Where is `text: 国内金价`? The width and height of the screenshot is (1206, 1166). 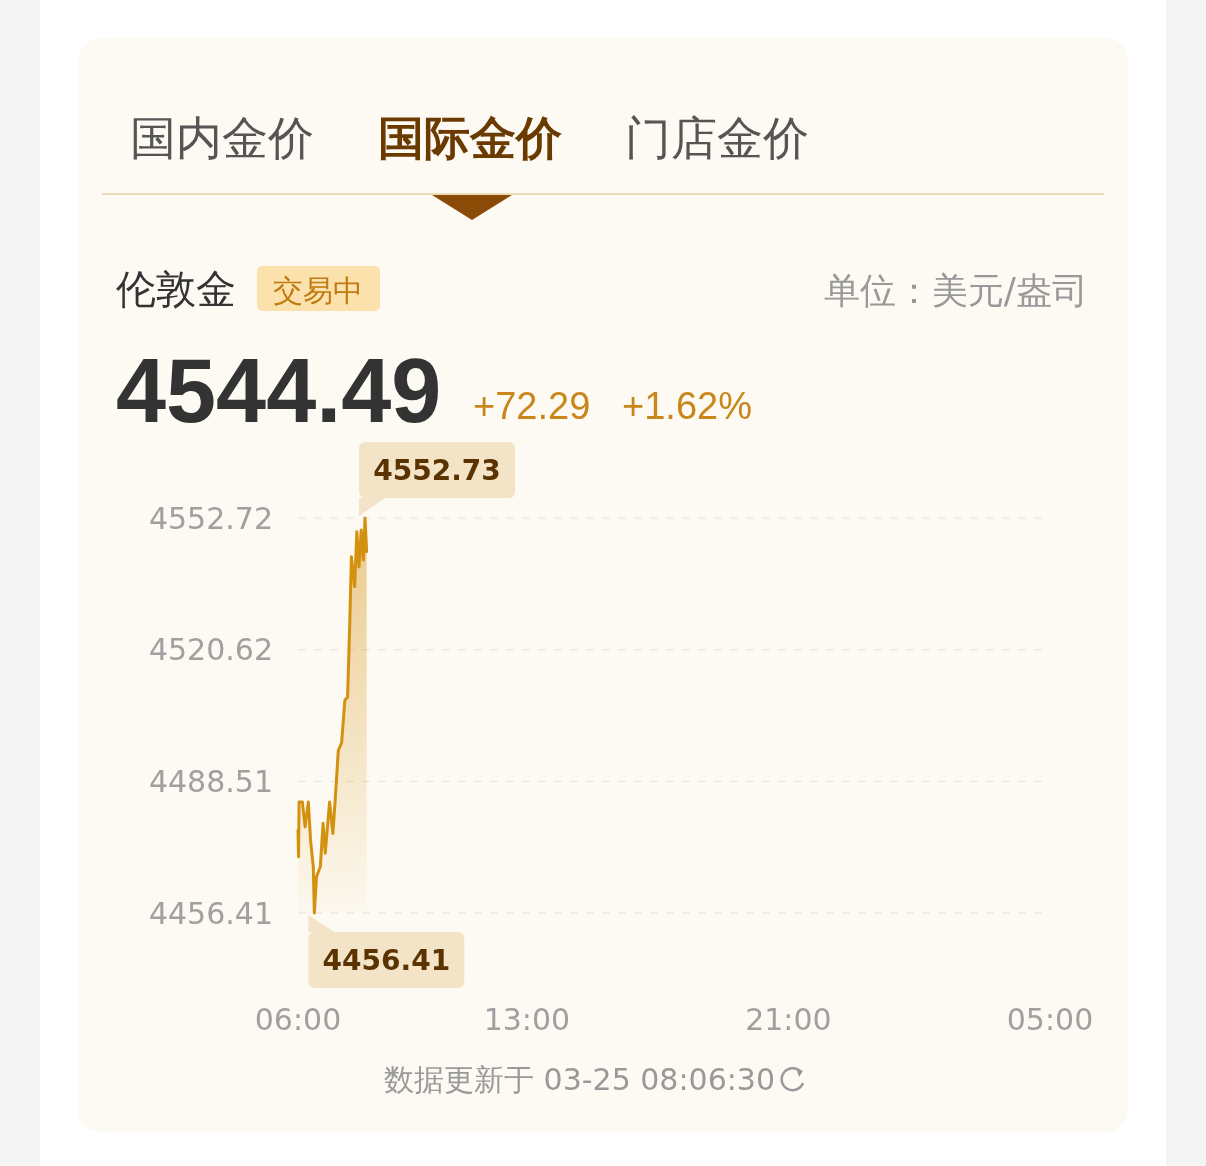
text: 国内金价 is located at coordinates (222, 138).